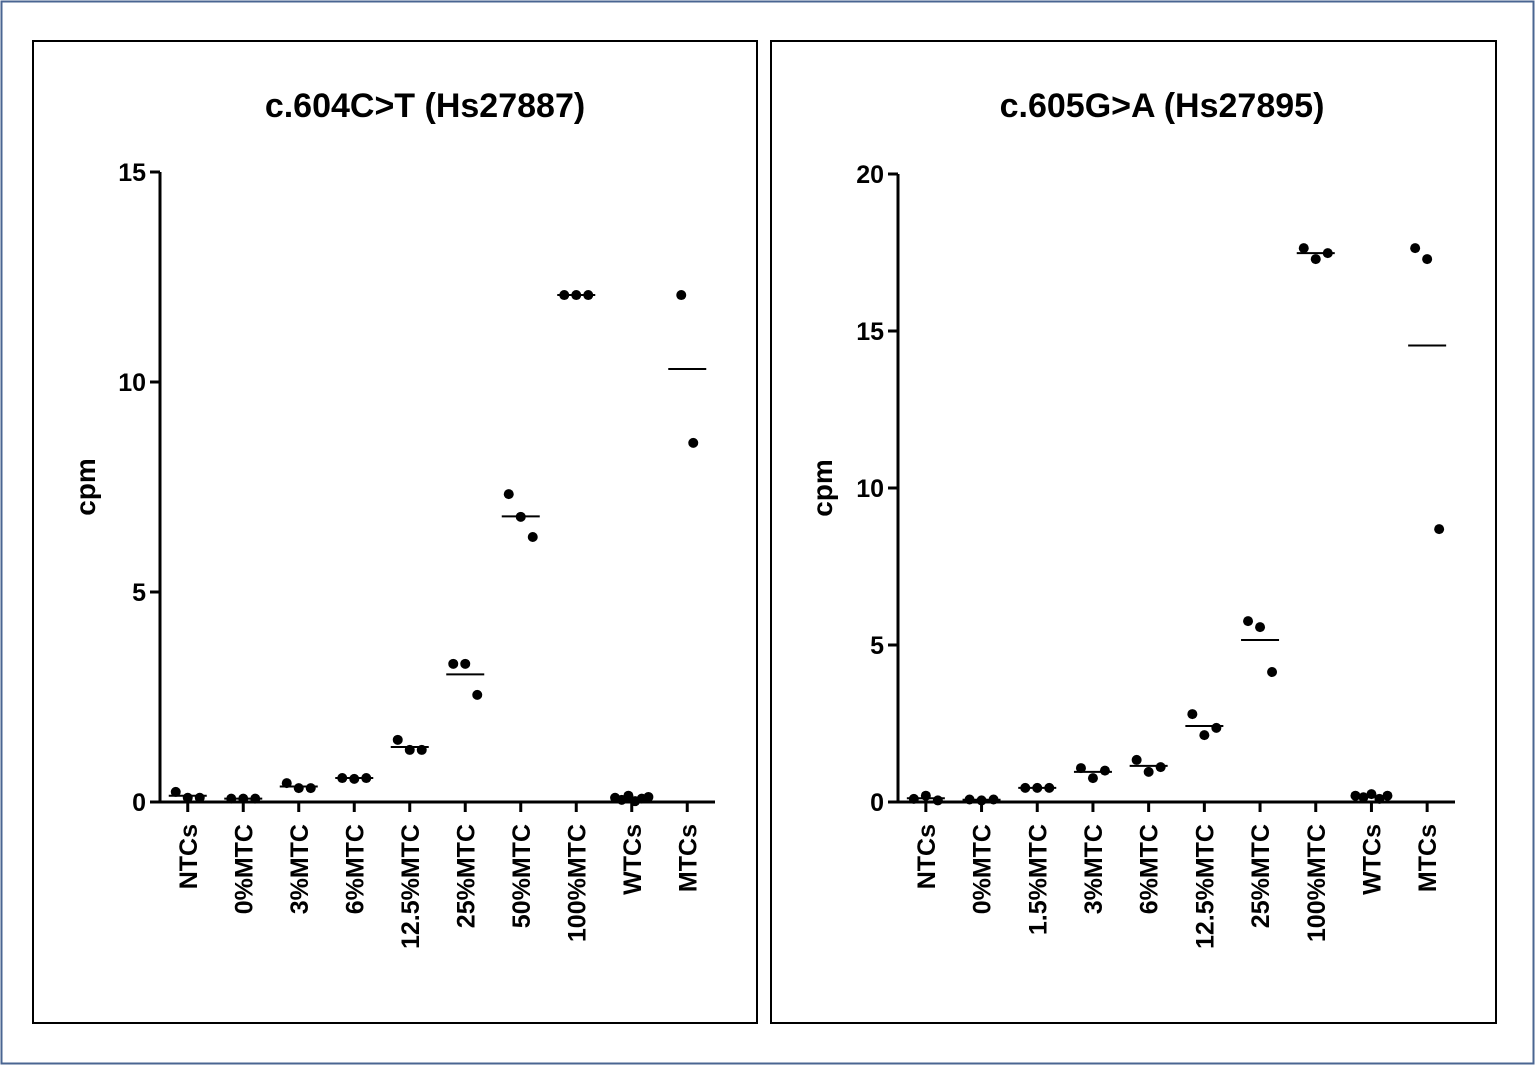  What do you see at coordinates (522, 876) in the screenshot?
I see `x-tick-label: 50%MTC` at bounding box center [522, 876].